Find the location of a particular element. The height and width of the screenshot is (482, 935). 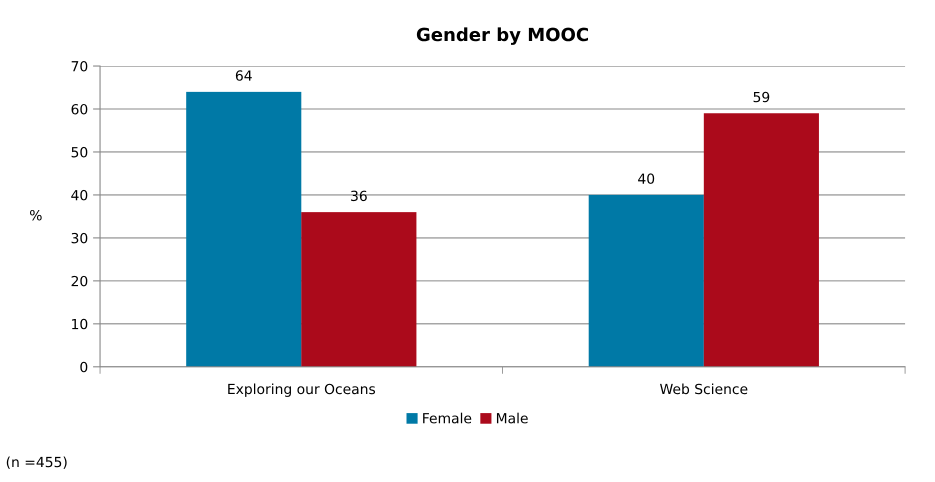

y-tick-label: 60 is located at coordinates (80, 109).